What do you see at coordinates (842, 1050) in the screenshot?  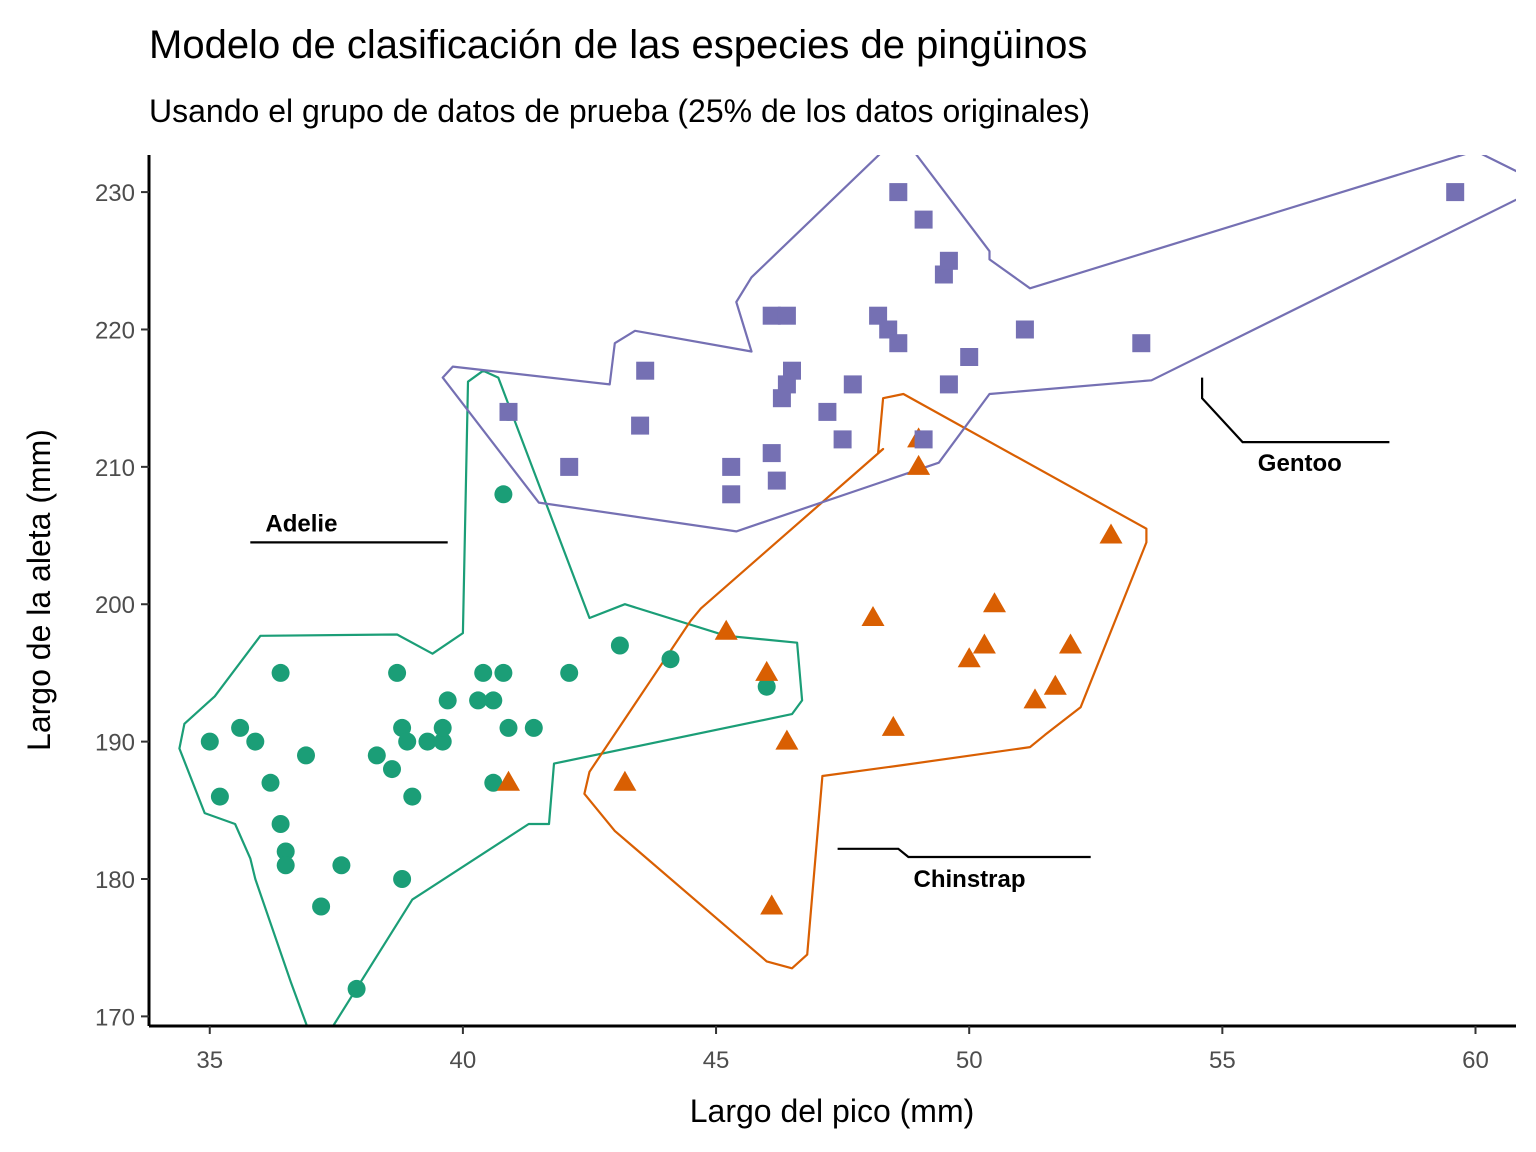 I see `x-axis-ticks: 35 40 45 50 55 60` at bounding box center [842, 1050].